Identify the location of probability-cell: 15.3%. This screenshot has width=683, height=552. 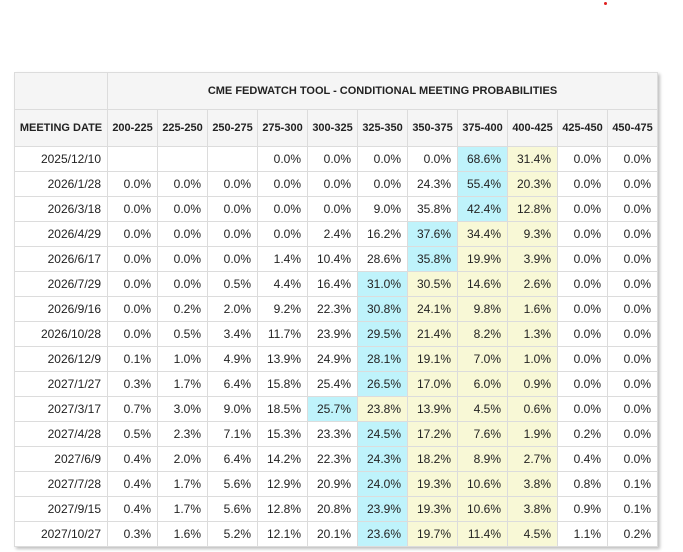
(282, 434).